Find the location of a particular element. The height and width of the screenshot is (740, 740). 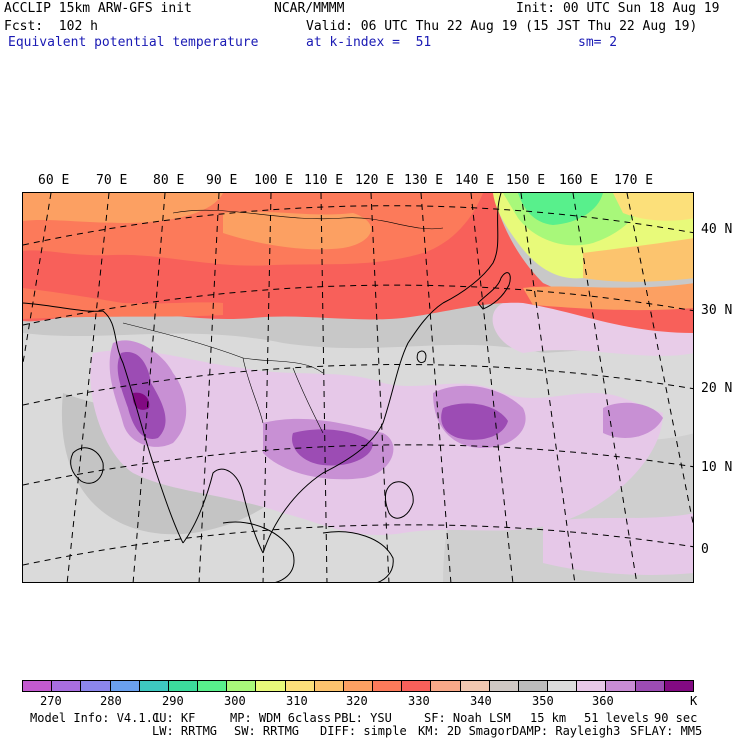

lon-label: 140 E is located at coordinates (475, 180).